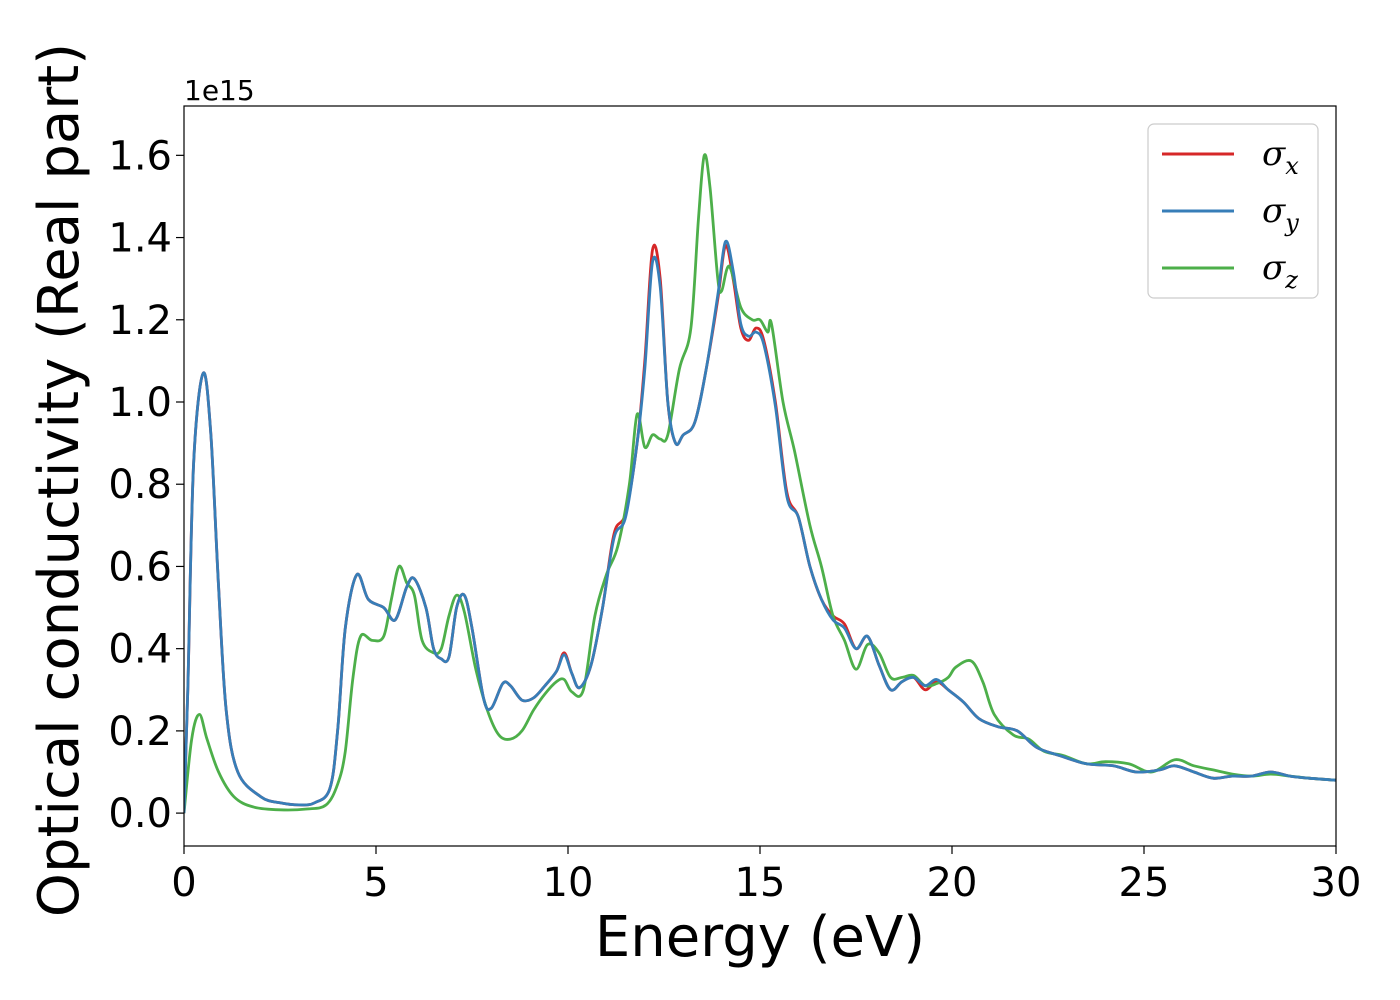 This screenshot has height=1000, width=1400. What do you see at coordinates (1280, 157) in the screenshot?
I see `legend-label-sigma-x: σx` at bounding box center [1280, 157].